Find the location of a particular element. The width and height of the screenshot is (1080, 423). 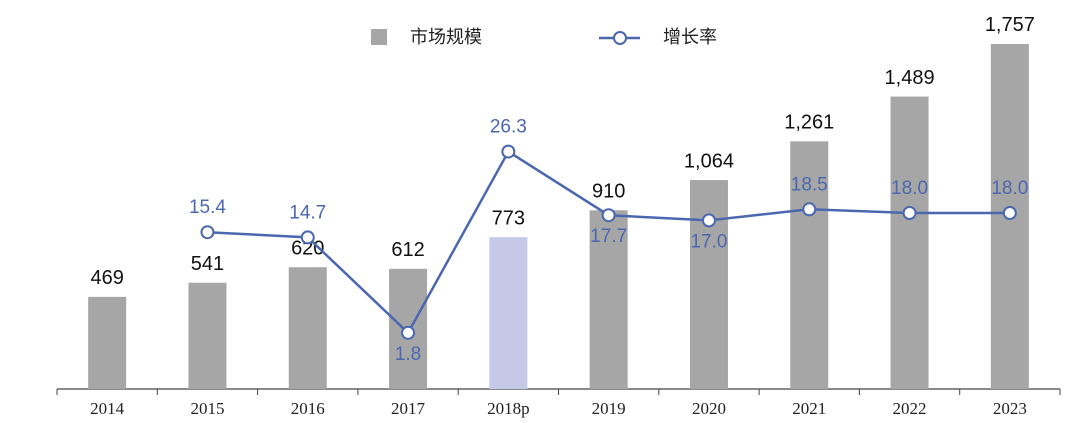

legend-marker is located at coordinates (620, 38).